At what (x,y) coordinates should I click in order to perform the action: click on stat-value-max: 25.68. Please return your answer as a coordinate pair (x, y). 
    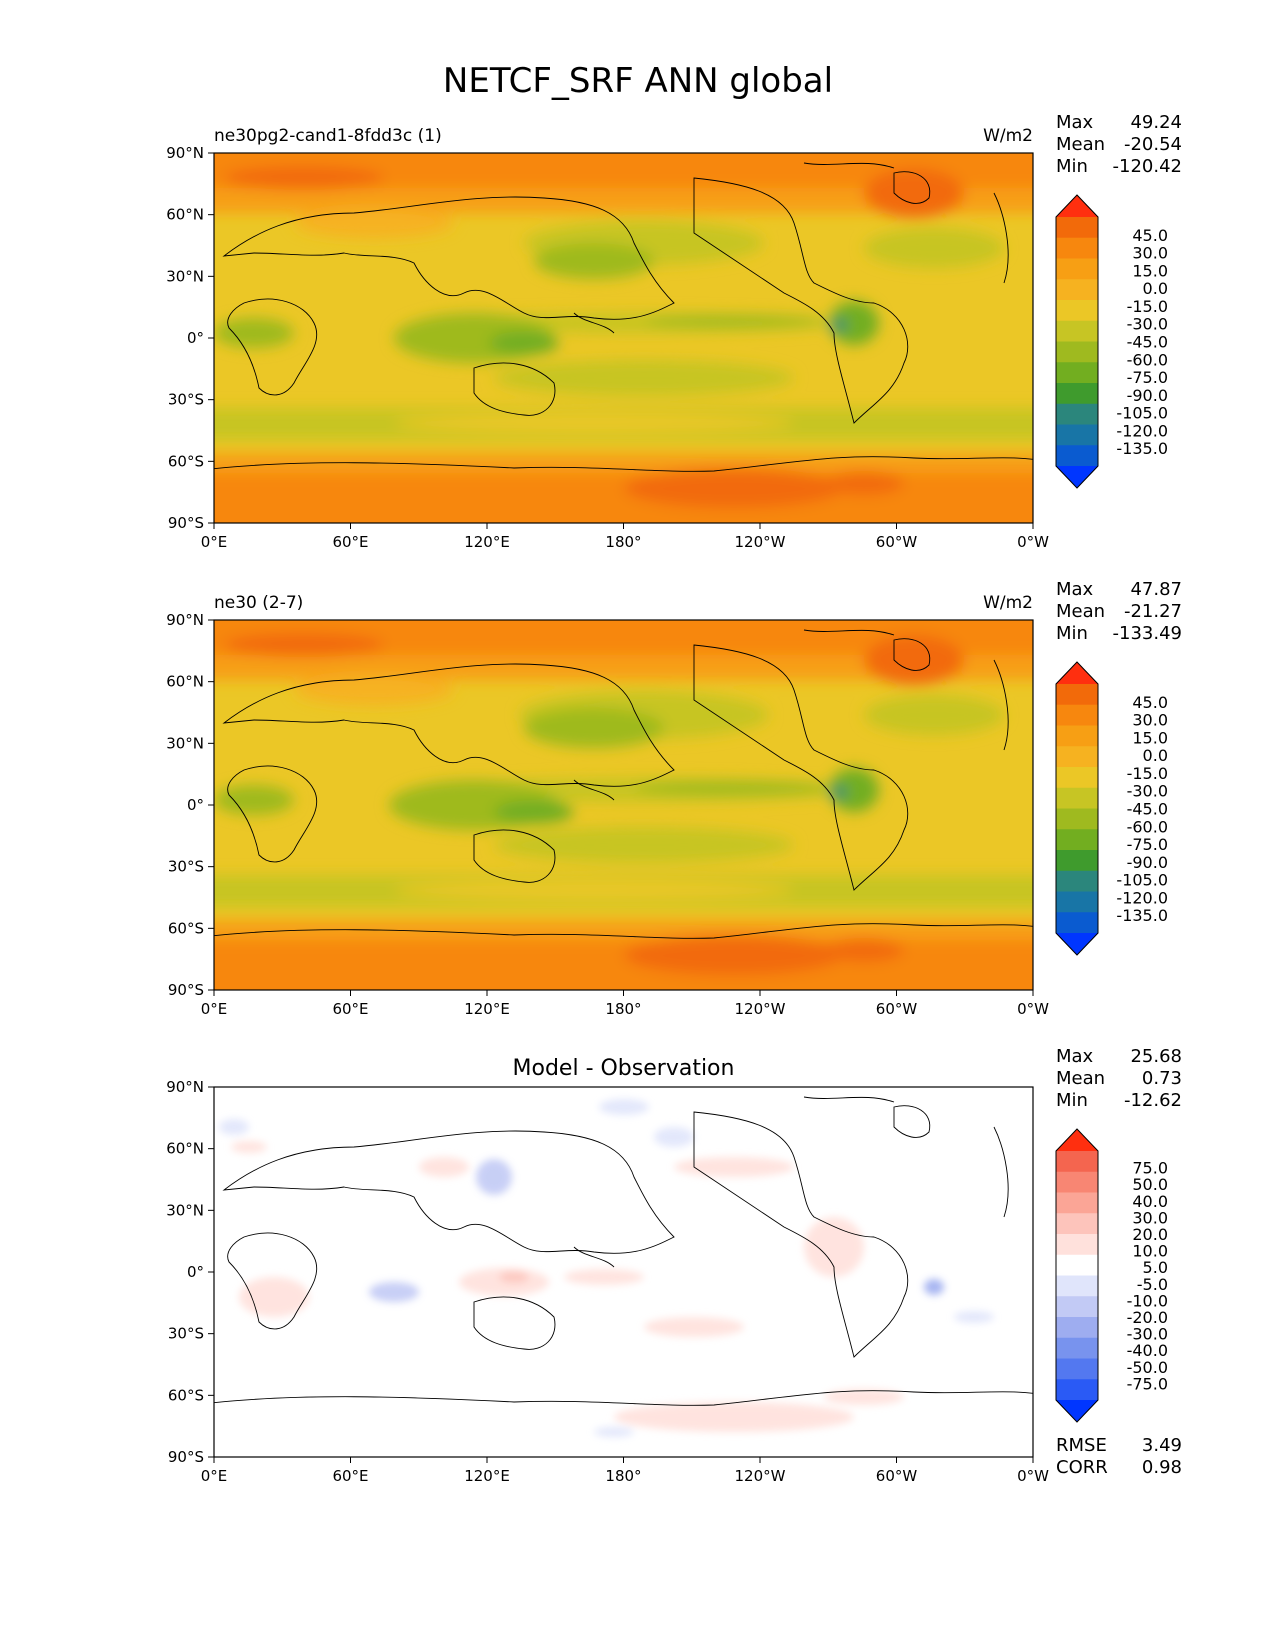
    Looking at the image, I should click on (1156, 1056).